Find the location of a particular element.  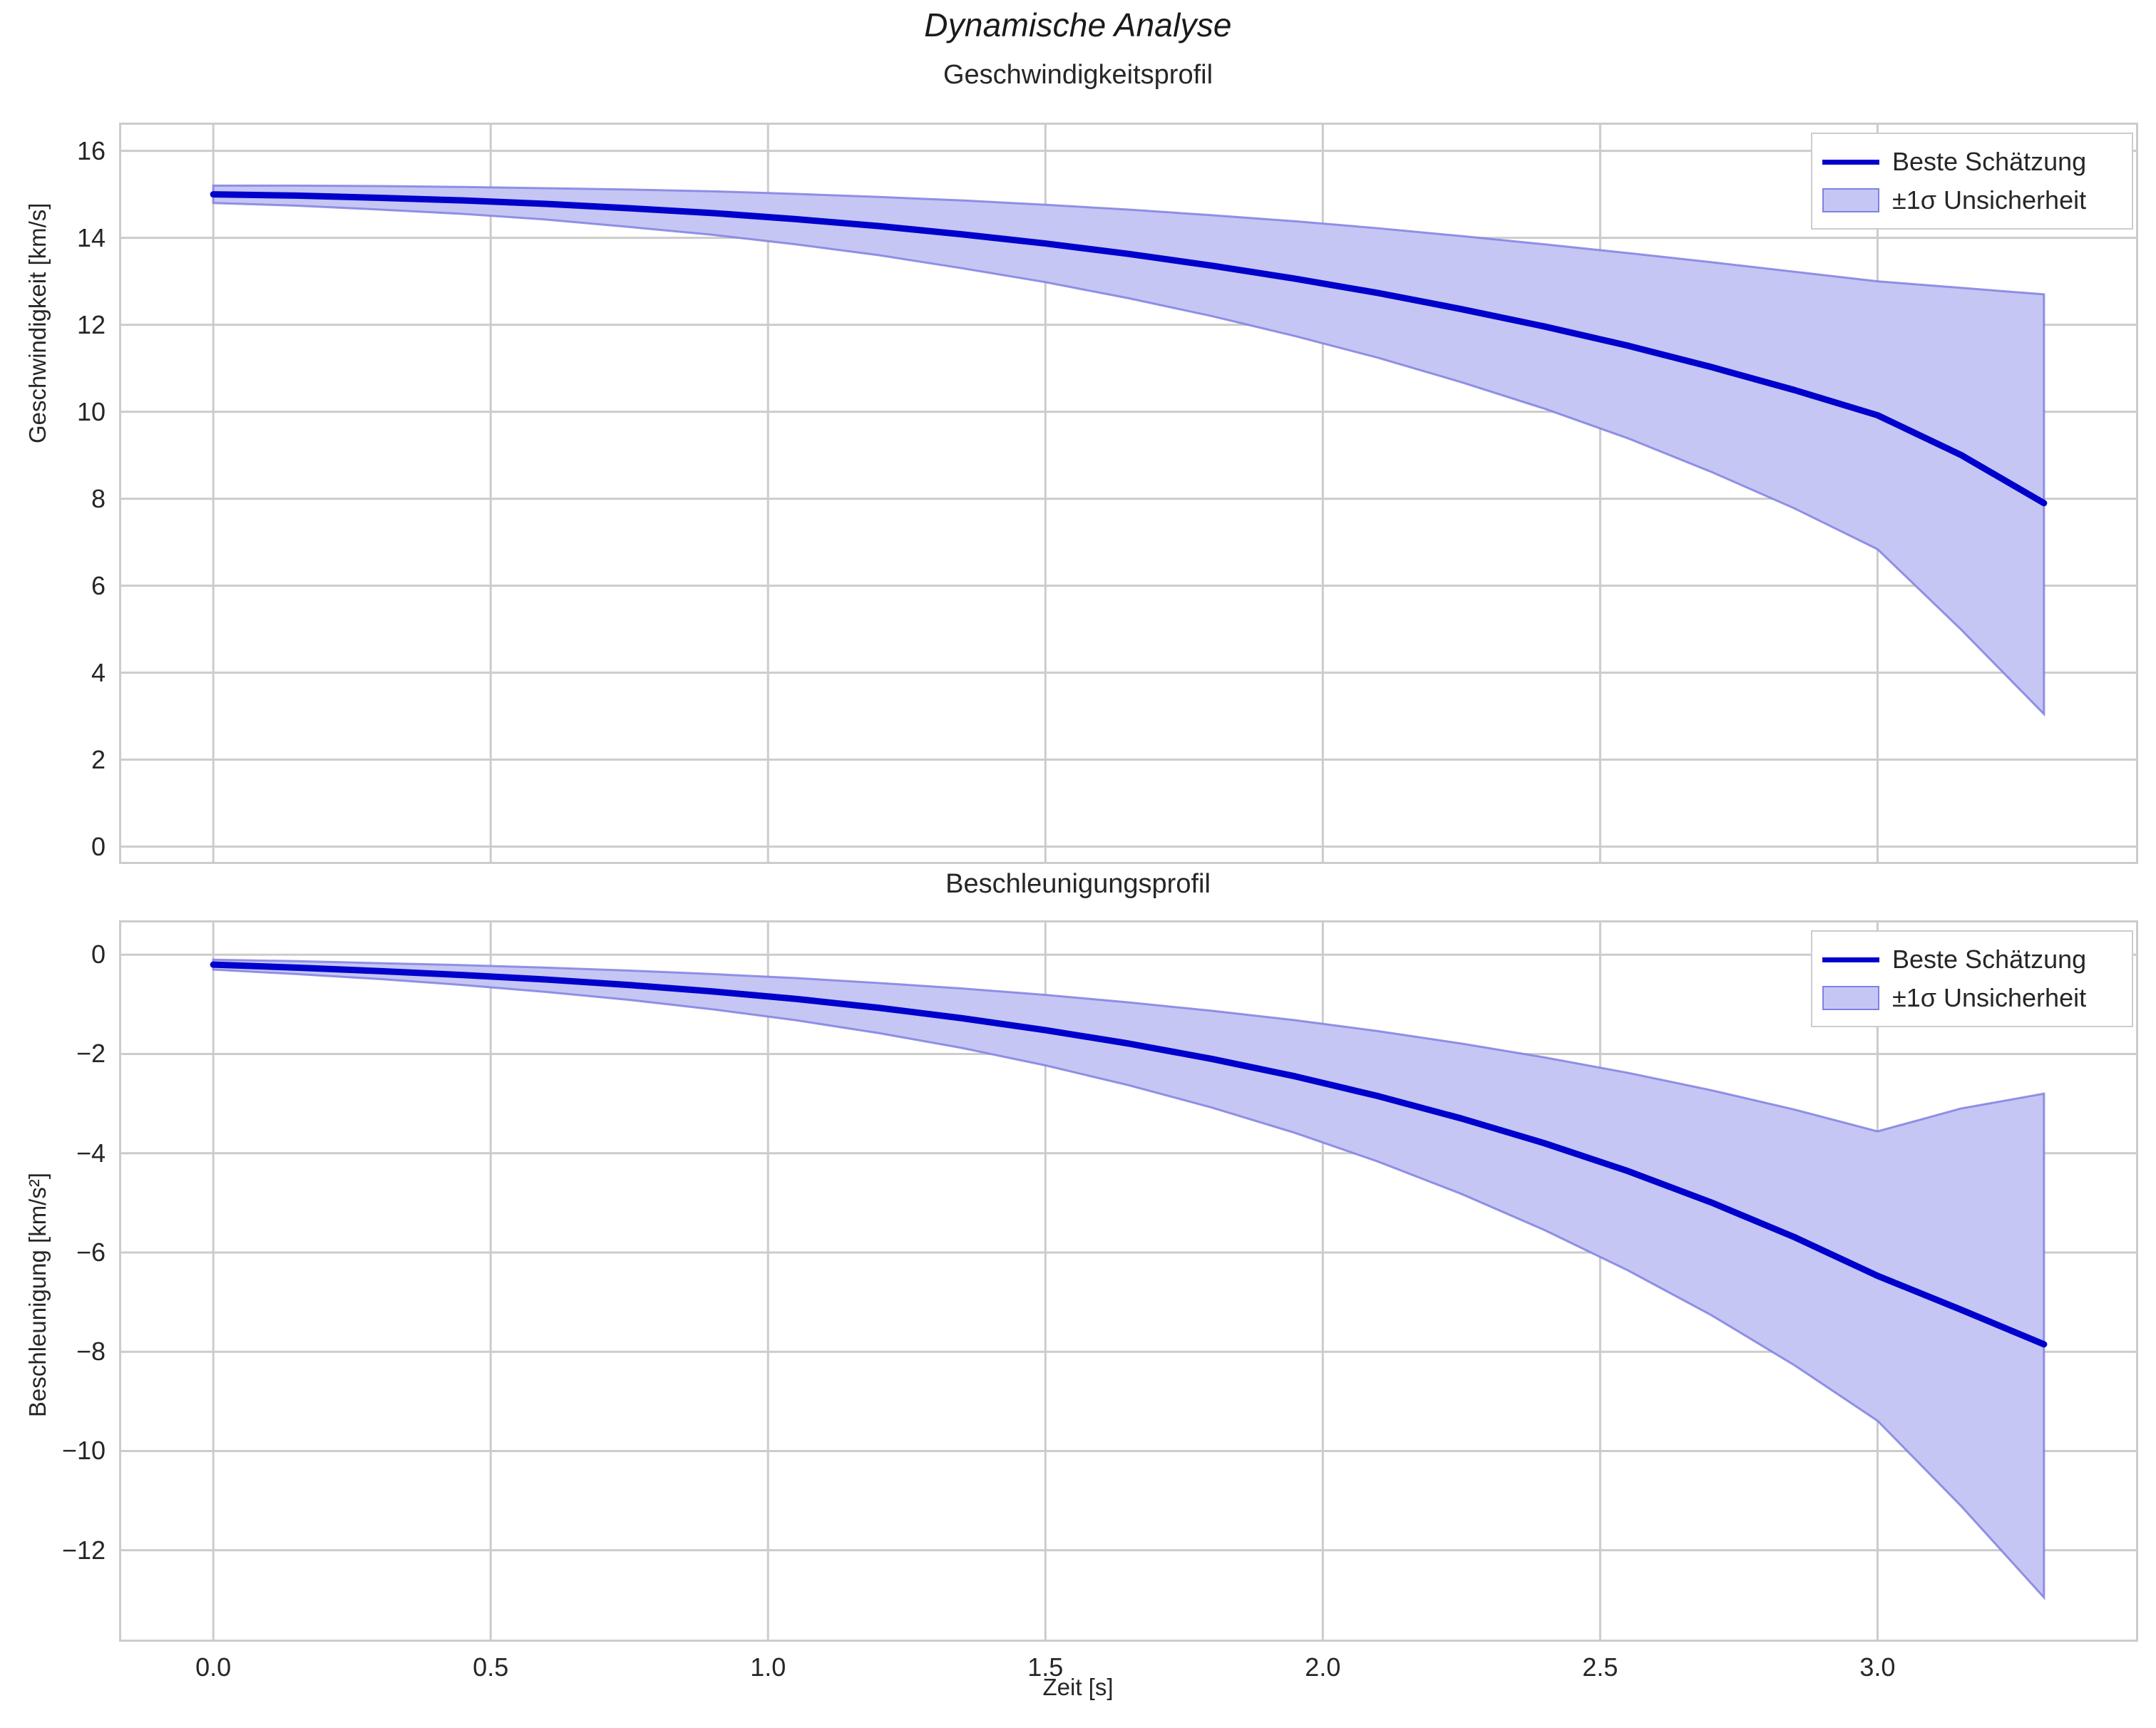

ytick-label: −2 is located at coordinates (91, 1054).